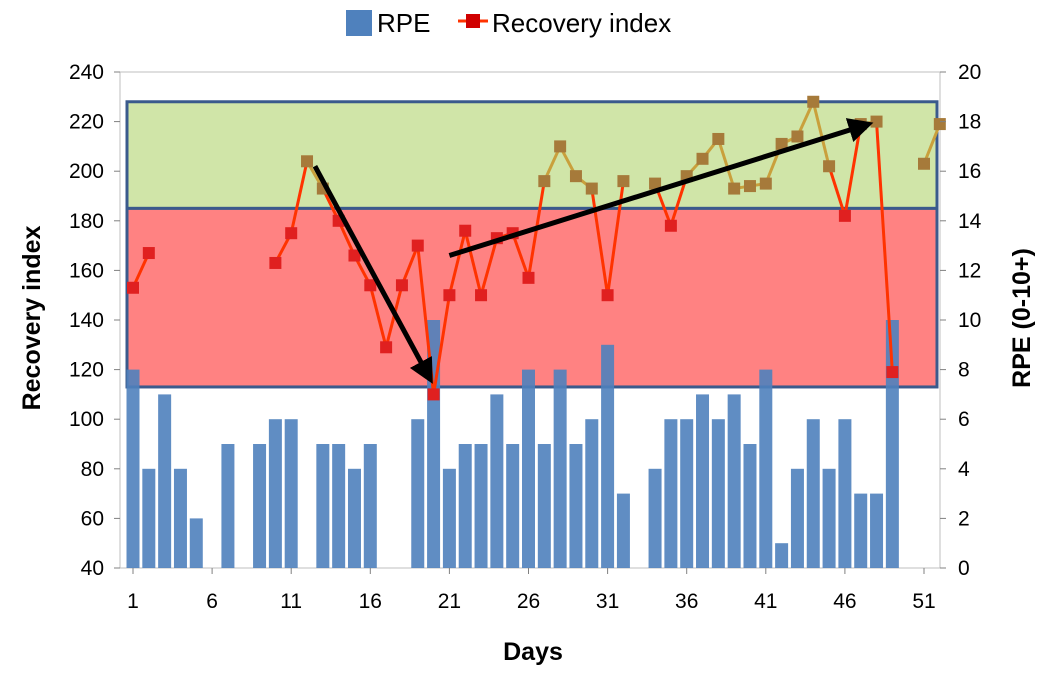 The height and width of the screenshot is (674, 1048). Describe the element at coordinates (970, 221) in the screenshot. I see `y-right-tick-label: 14` at that location.